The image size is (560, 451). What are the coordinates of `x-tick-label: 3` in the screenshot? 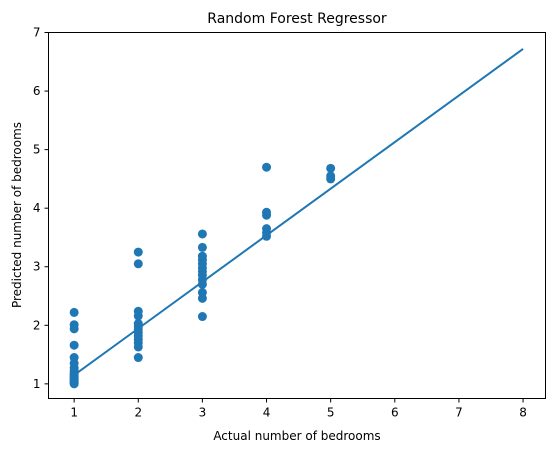 It's located at (203, 413).